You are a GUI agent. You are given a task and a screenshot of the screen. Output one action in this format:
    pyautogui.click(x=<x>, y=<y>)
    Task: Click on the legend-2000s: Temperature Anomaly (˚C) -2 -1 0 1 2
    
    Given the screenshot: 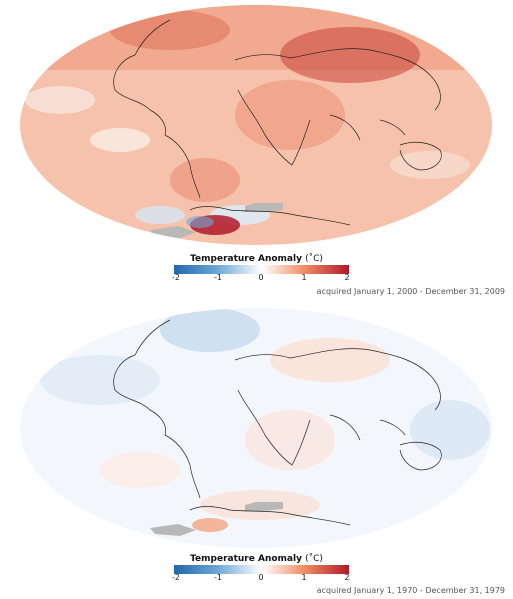 What is the action you would take?
    pyautogui.click(x=256, y=267)
    